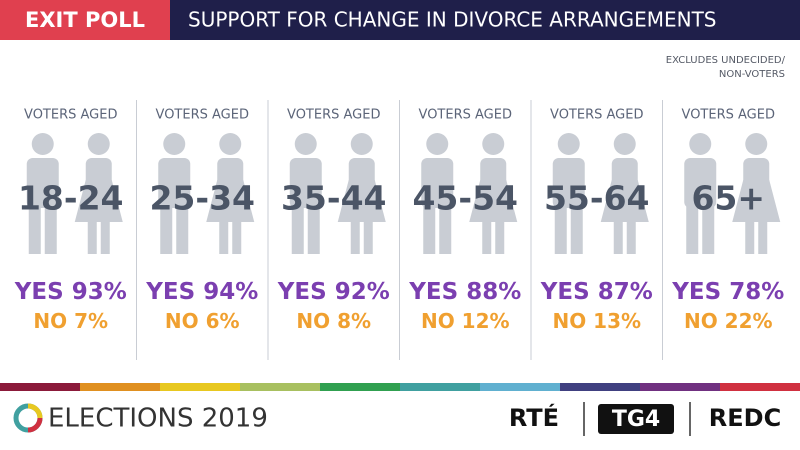  I want to click on value-label: 94%, so click(230, 292).